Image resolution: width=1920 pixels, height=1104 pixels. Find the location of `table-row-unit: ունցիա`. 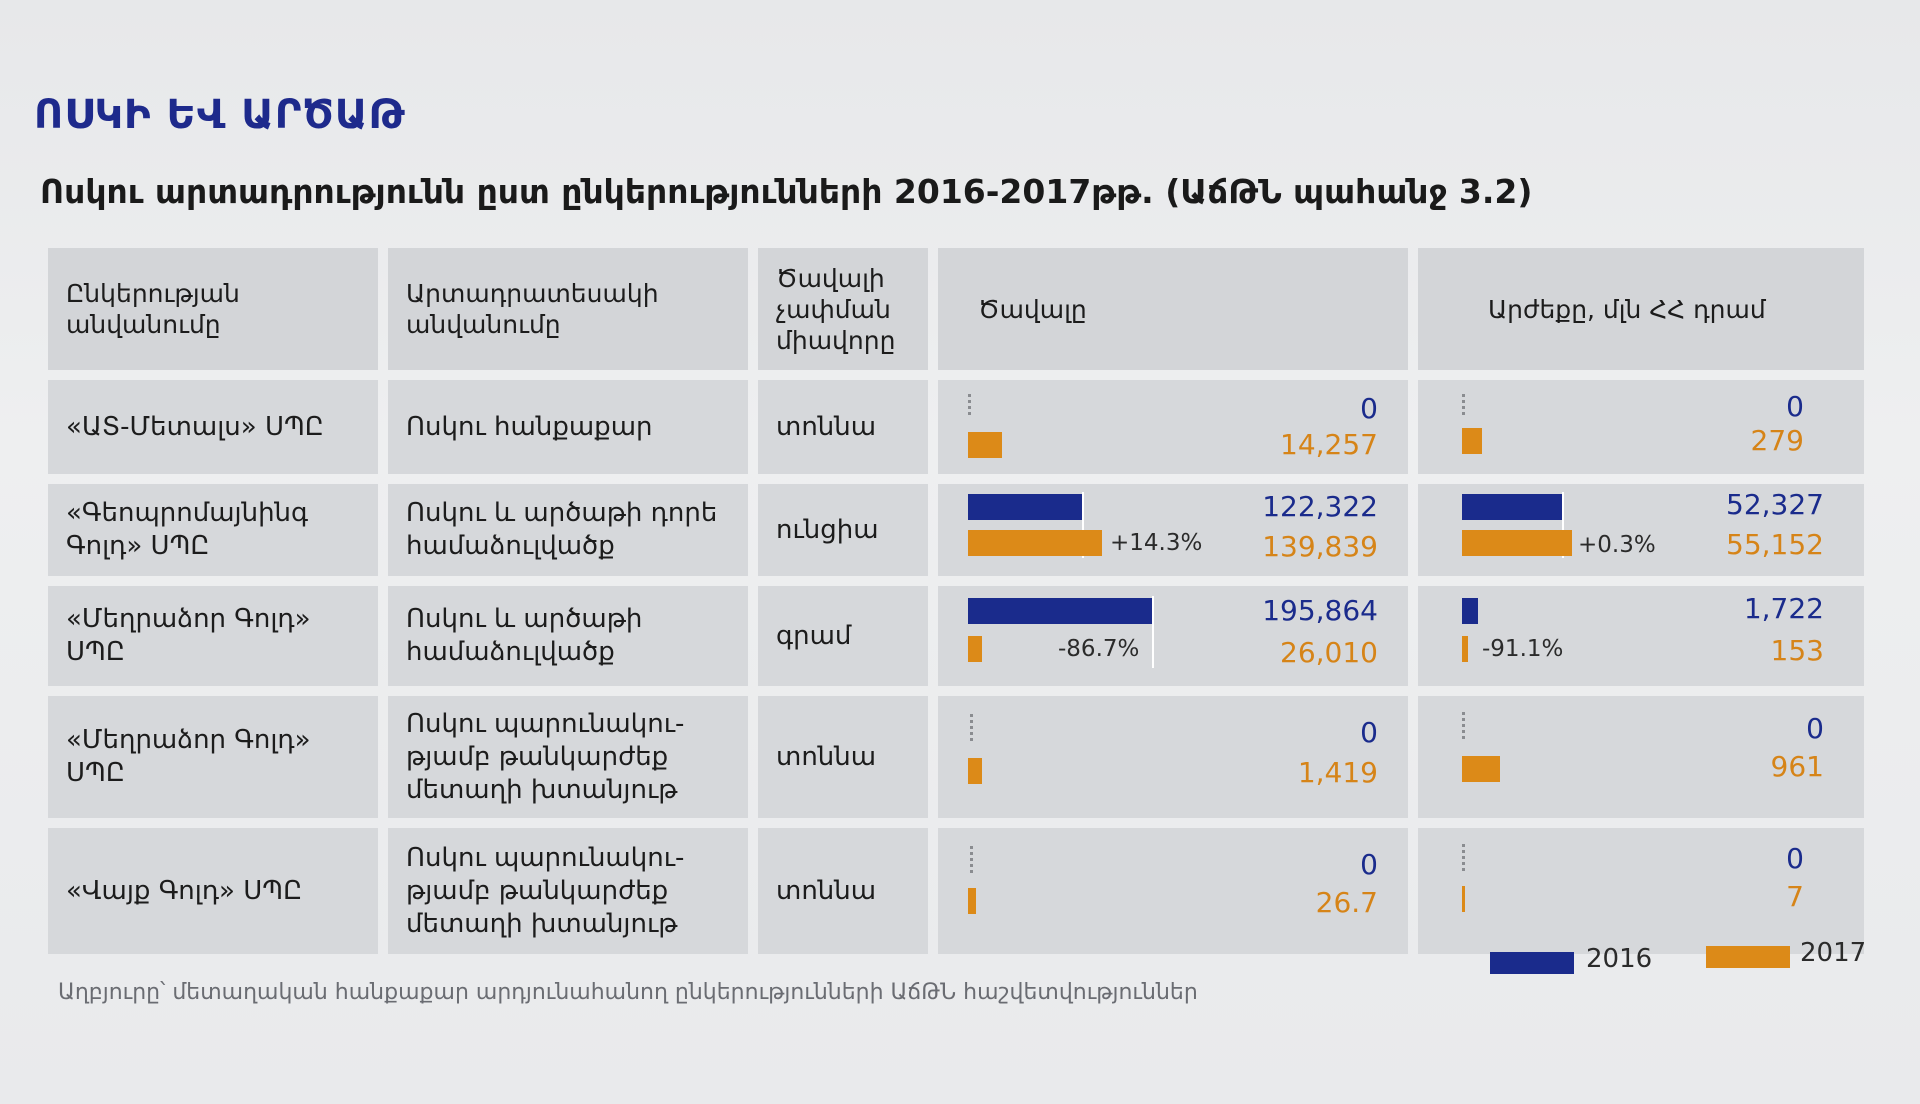

table-row-unit: ունցիա is located at coordinates (843, 530).